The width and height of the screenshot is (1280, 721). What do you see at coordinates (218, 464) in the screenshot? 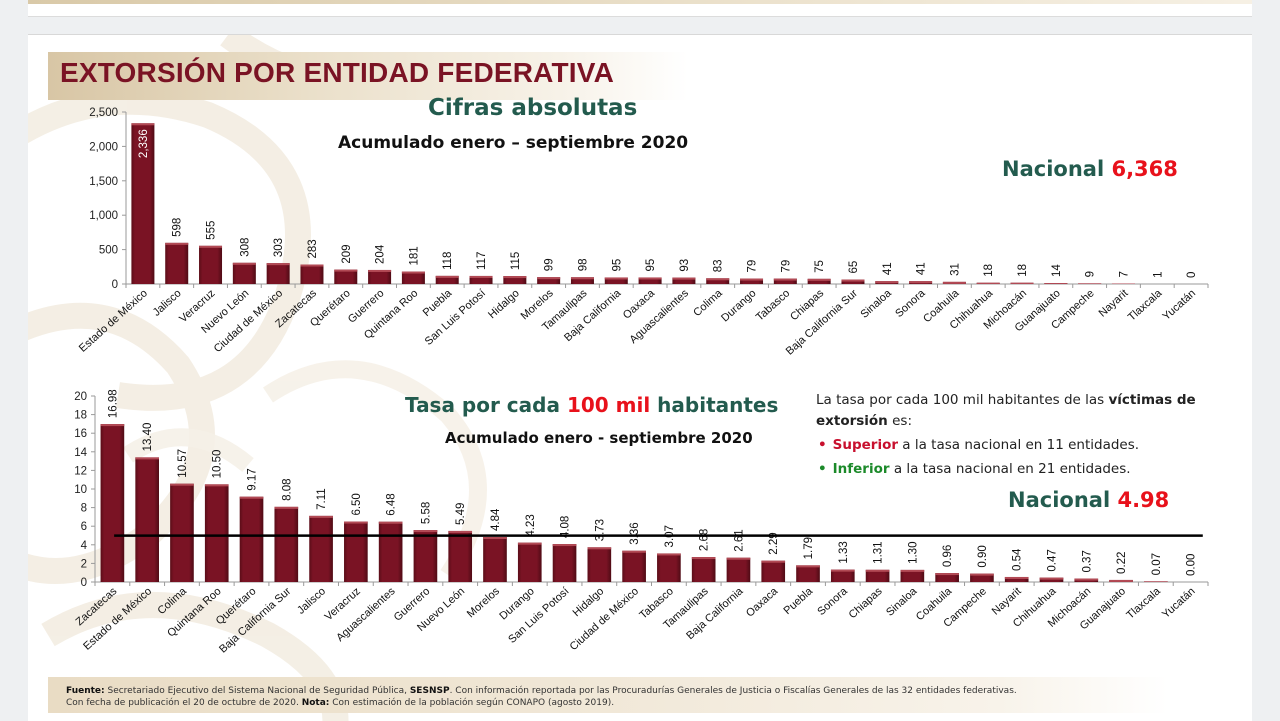
I see `value-label: 10.50` at bounding box center [218, 464].